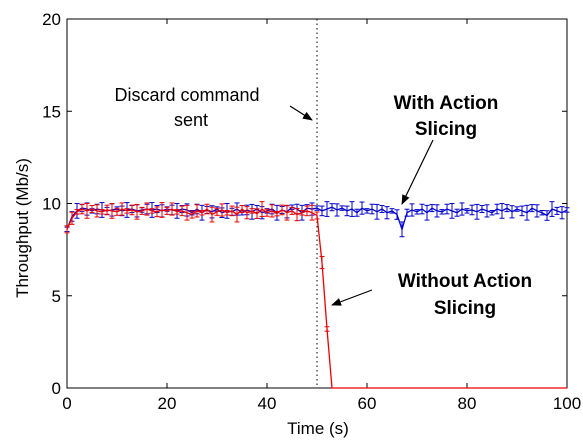 This screenshot has width=583, height=441. What do you see at coordinates (56, 296) in the screenshot?
I see `y-tick-label: 5` at bounding box center [56, 296].